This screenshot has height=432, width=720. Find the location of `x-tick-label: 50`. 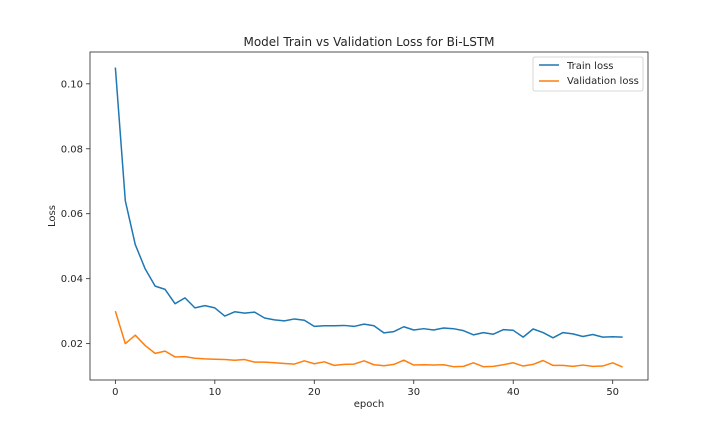

x-tick-label: 50 is located at coordinates (612, 392).